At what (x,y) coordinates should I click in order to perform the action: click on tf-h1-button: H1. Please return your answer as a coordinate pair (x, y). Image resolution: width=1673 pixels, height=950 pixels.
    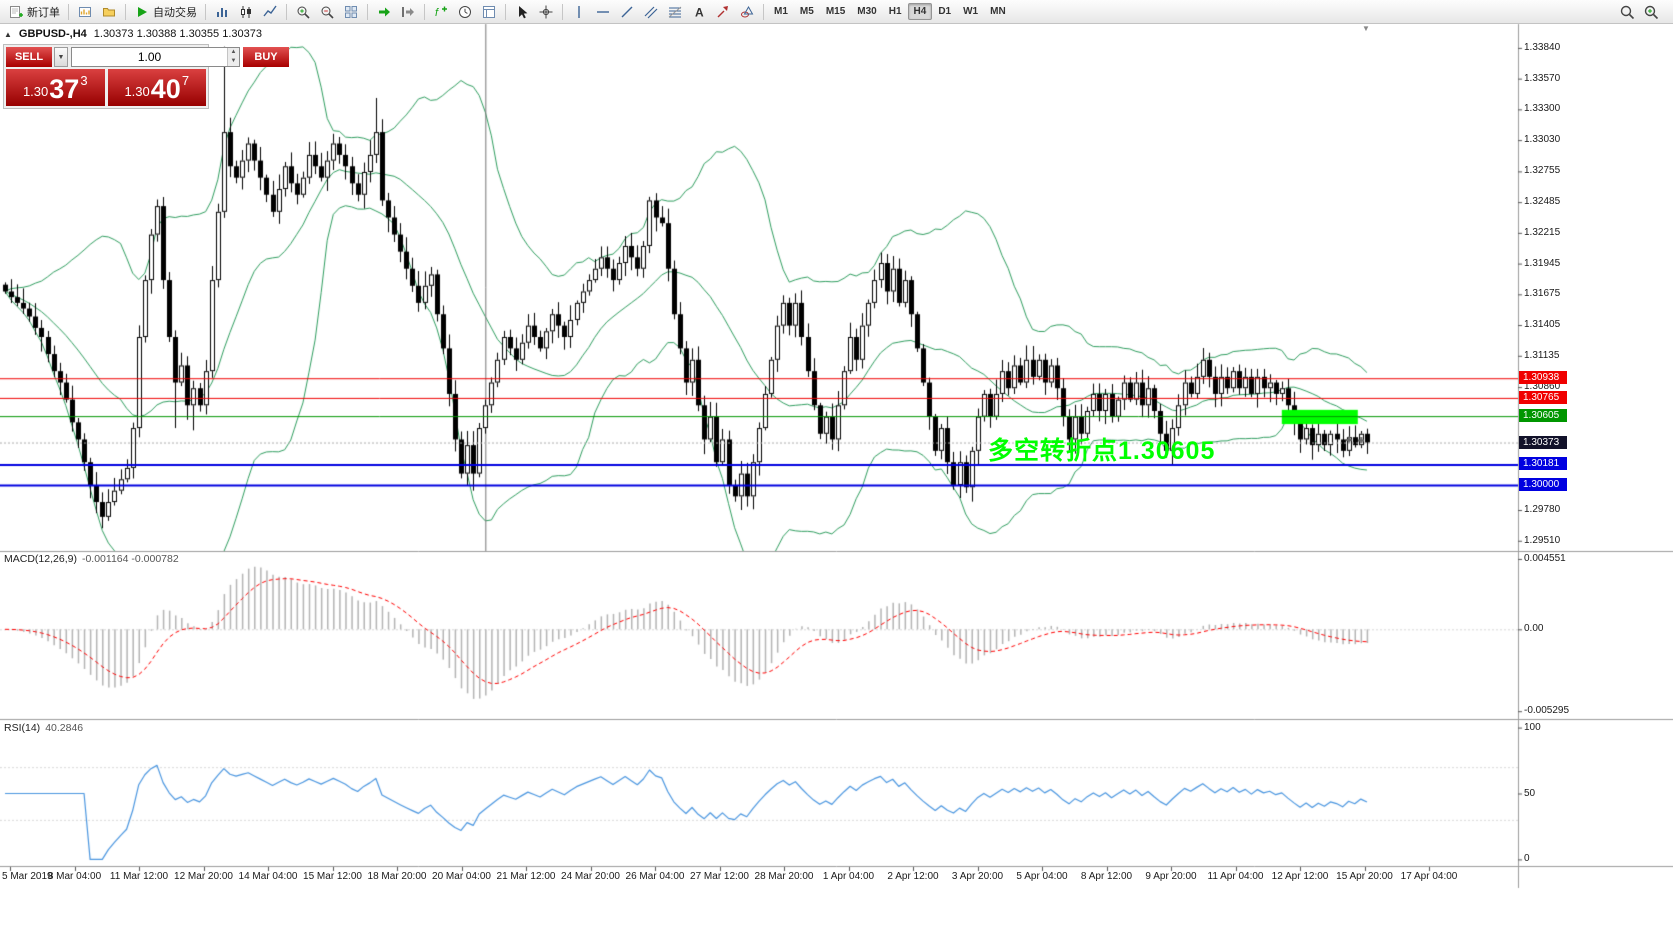
    Looking at the image, I should click on (895, 11).